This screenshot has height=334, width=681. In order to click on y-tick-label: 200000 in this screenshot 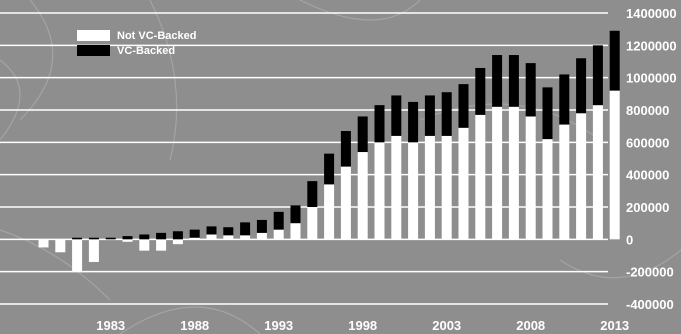, I will do `click(647, 207)`.